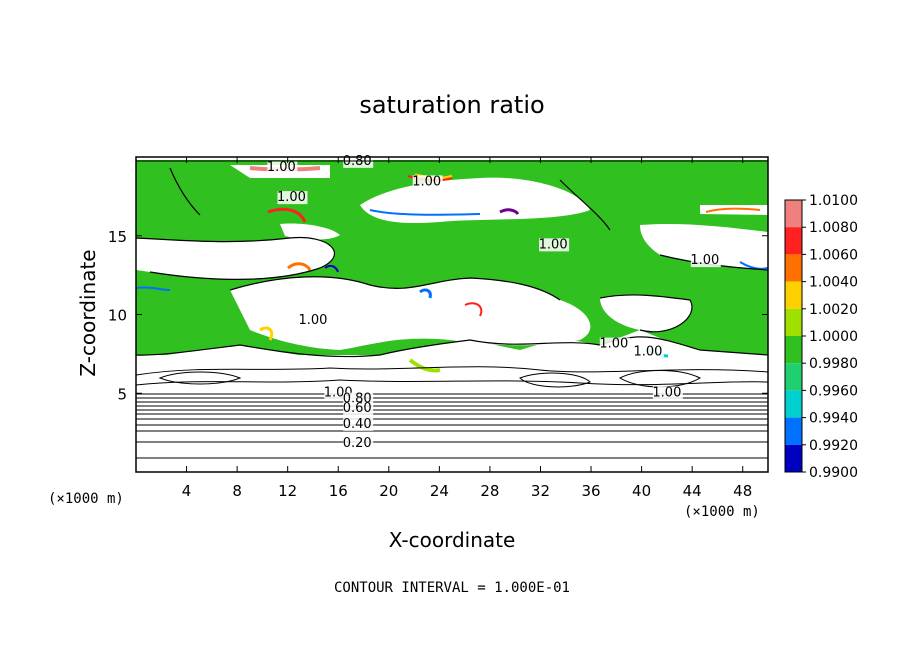 The width and height of the screenshot is (904, 654). What do you see at coordinates (452, 588) in the screenshot?
I see `contour-interval-text: CONTOUR INTERVAL = 1.000E-01` at bounding box center [452, 588].